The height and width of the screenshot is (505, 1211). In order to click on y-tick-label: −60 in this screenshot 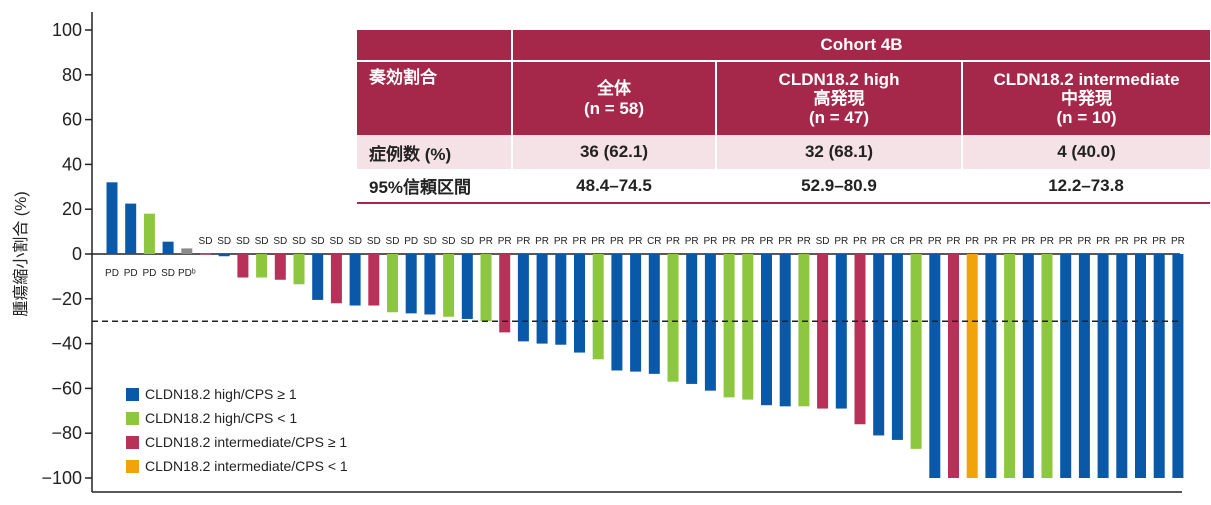, I will do `click(66, 388)`.